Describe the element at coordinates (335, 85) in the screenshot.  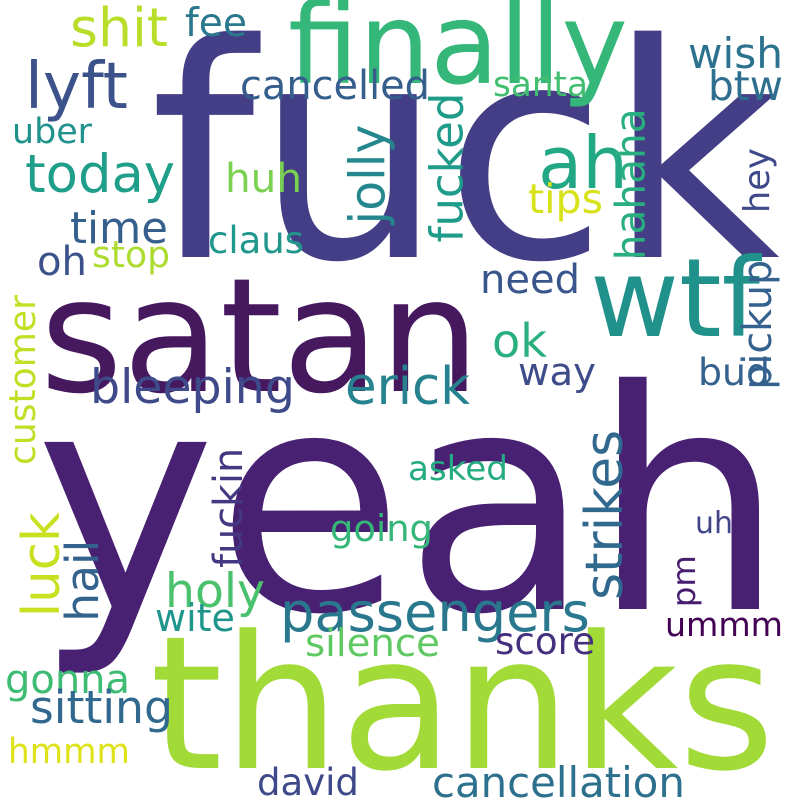
I see `word-cancelled: cancelled` at that location.